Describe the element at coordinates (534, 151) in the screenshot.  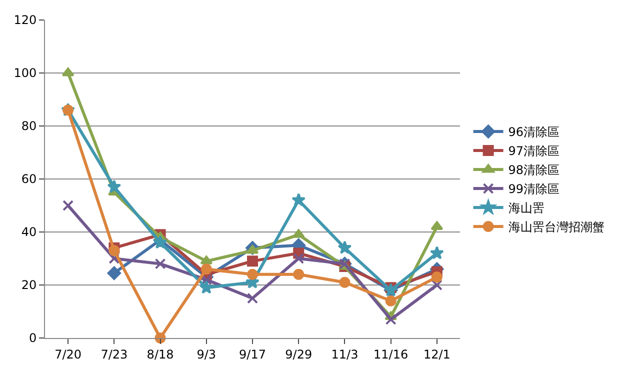
I see `legend-label: 97清除區` at that location.